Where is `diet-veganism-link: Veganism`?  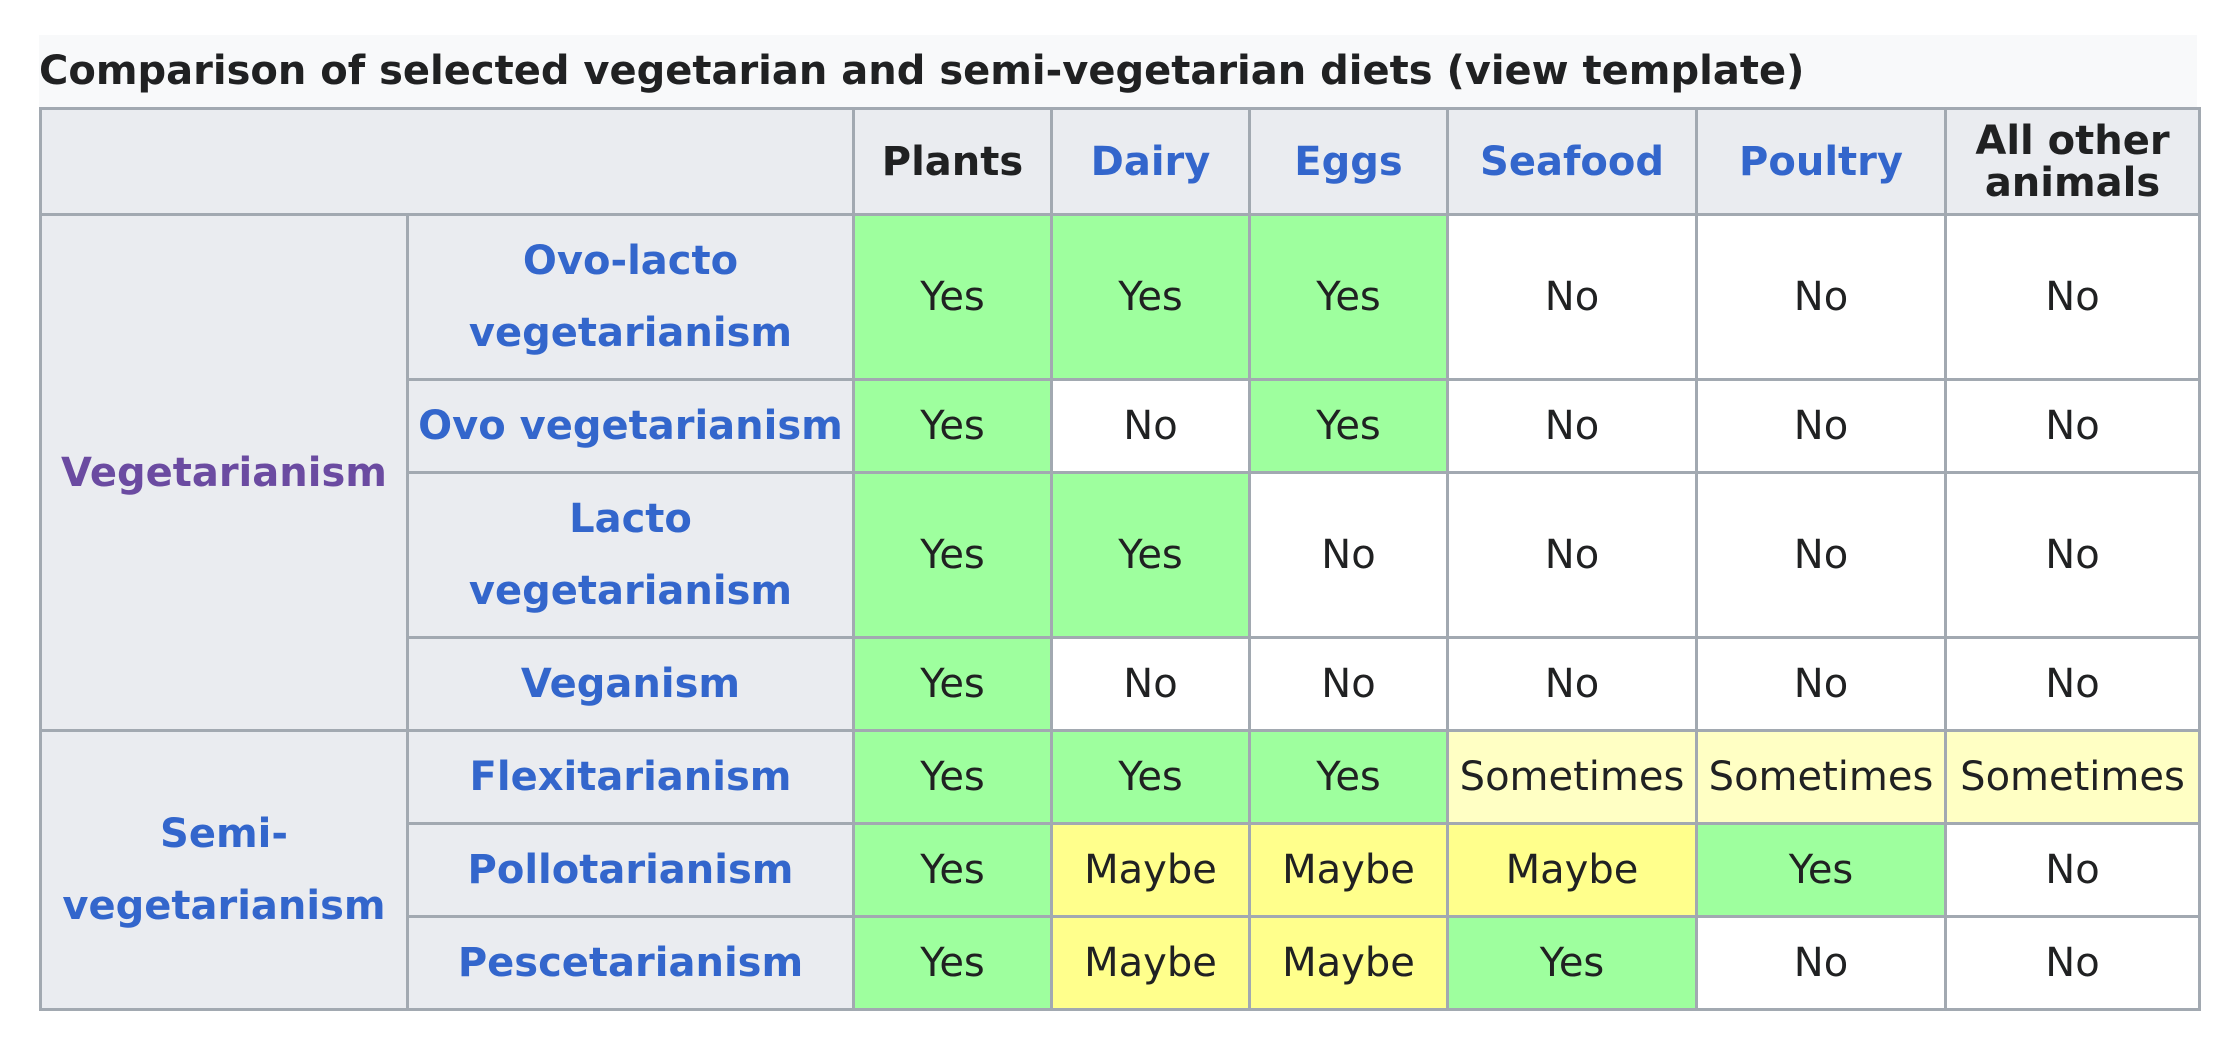
diet-veganism-link: Veganism is located at coordinates (630, 684).